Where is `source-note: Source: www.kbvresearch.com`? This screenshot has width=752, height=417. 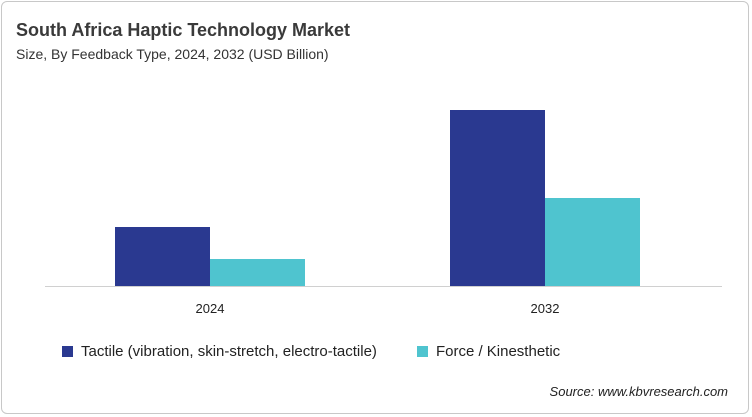
source-note: Source: www.kbvresearch.com is located at coordinates (638, 391).